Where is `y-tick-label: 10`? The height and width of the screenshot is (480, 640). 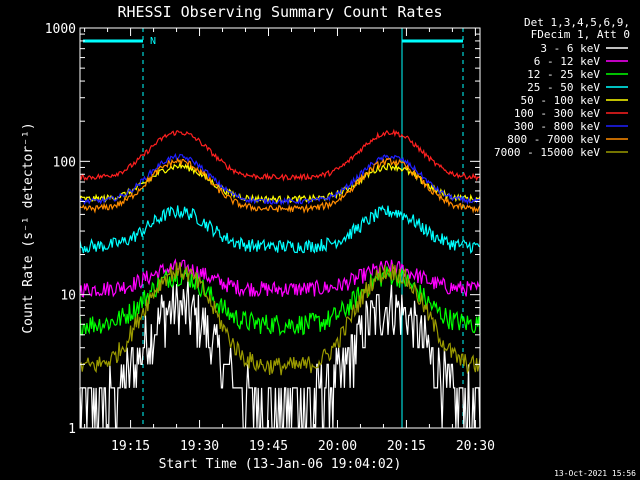
y-tick-label: 10 is located at coordinates (68, 296).